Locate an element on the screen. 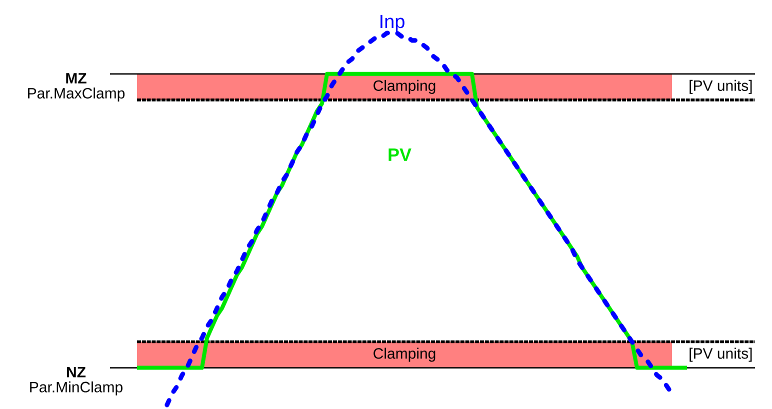 This screenshot has height=409, width=772. series-label: Inp is located at coordinates (392, 23).